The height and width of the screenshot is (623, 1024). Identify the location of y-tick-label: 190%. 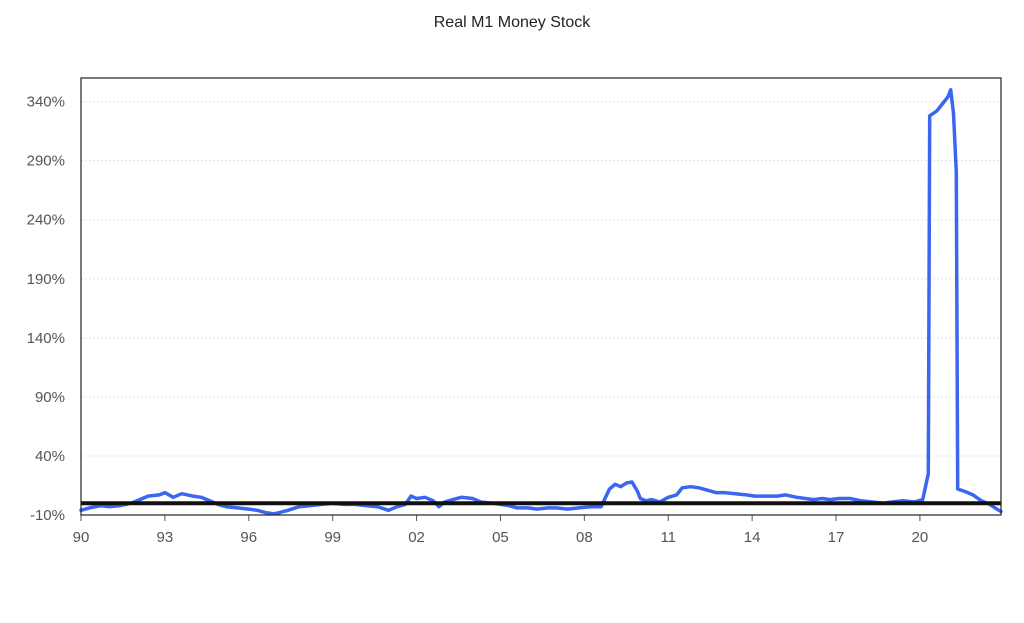
(46, 279).